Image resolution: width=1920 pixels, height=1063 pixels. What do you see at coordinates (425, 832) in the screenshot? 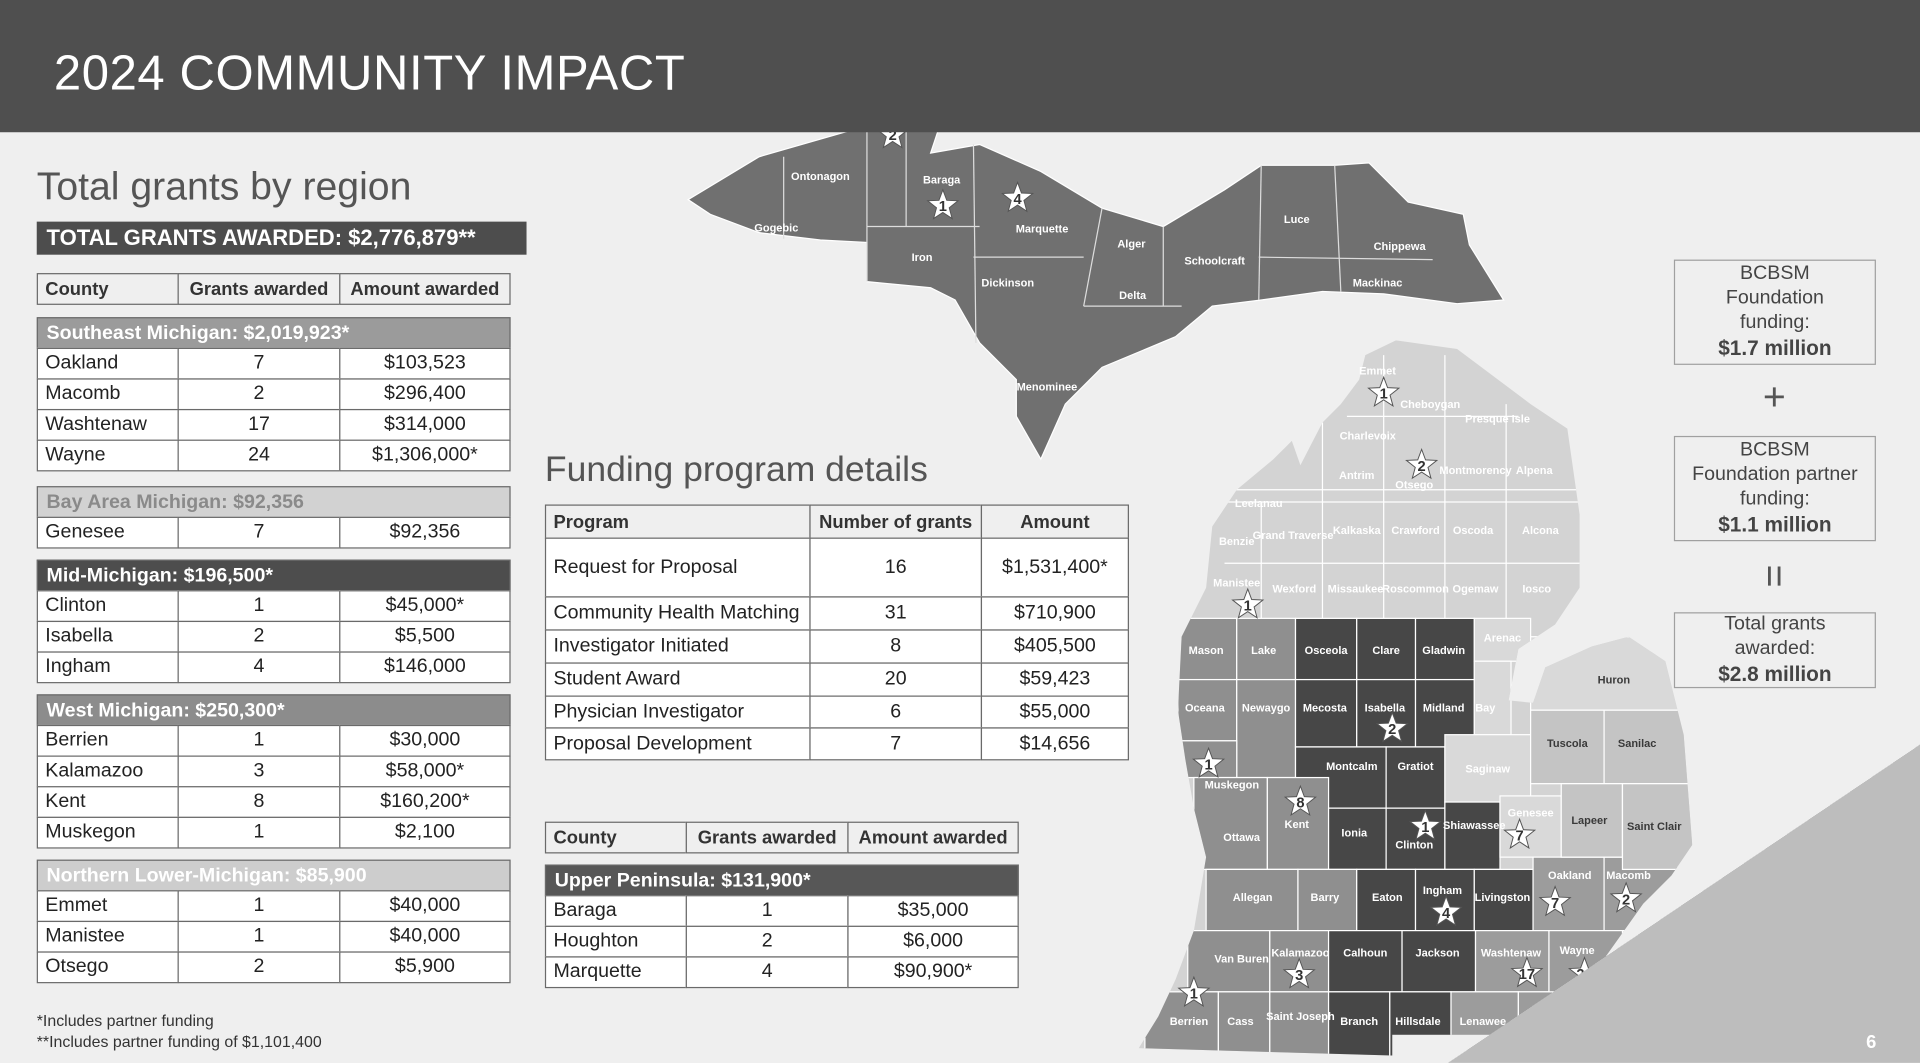
I see `table-cell: $2,100` at bounding box center [425, 832].